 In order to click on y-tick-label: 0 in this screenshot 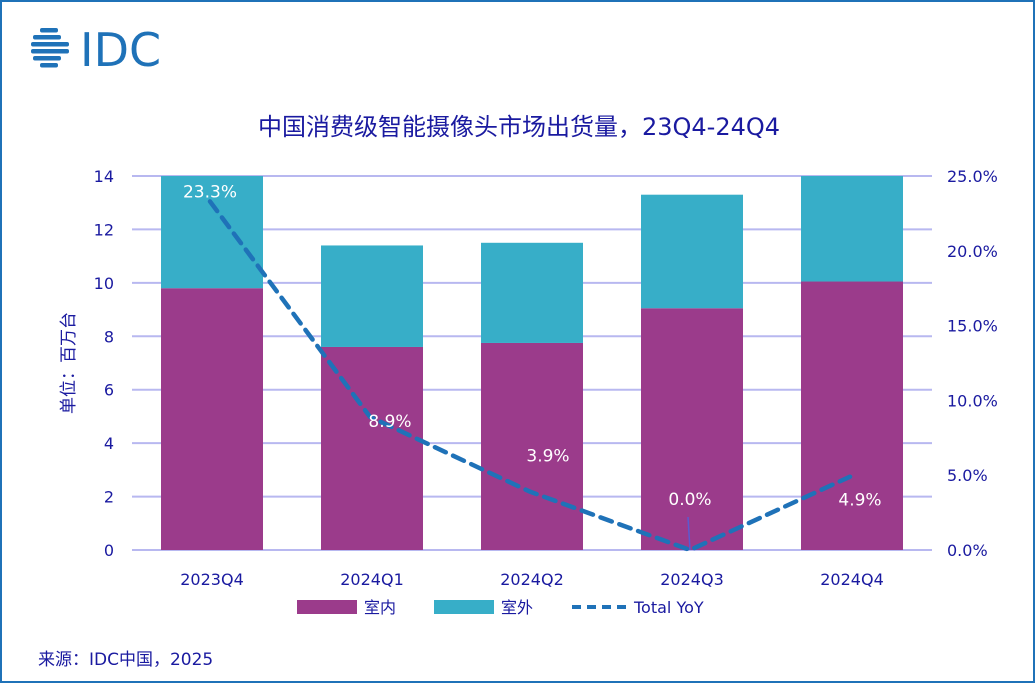, I will do `click(109, 550)`.